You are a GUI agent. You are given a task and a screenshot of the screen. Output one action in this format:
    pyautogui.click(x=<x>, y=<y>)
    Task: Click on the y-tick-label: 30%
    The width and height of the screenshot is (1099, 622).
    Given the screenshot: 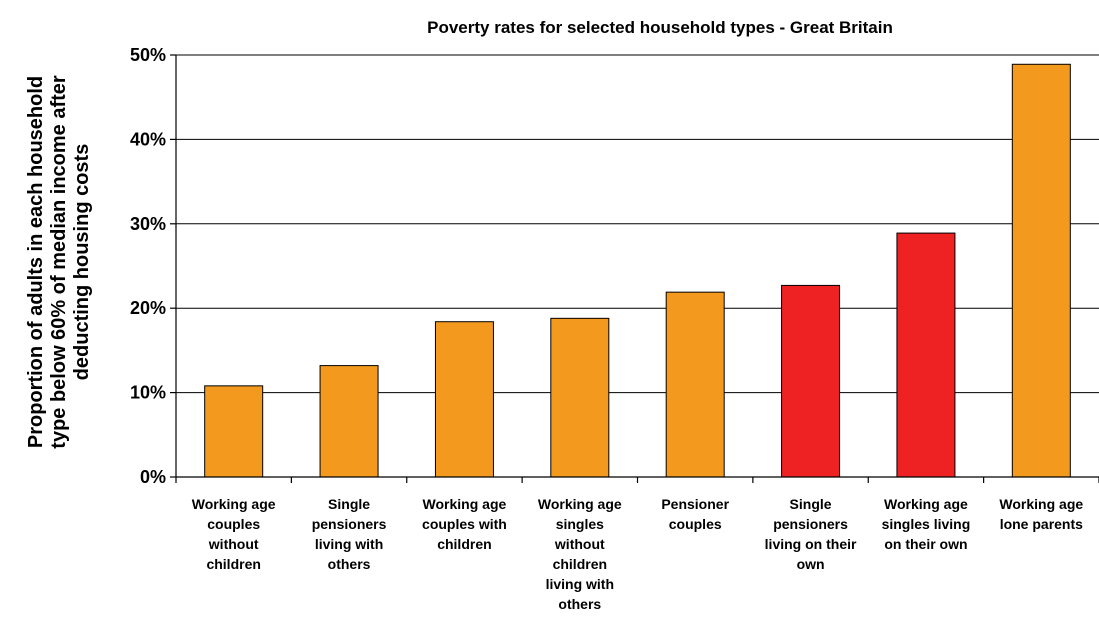 What is the action you would take?
    pyautogui.click(x=148, y=224)
    